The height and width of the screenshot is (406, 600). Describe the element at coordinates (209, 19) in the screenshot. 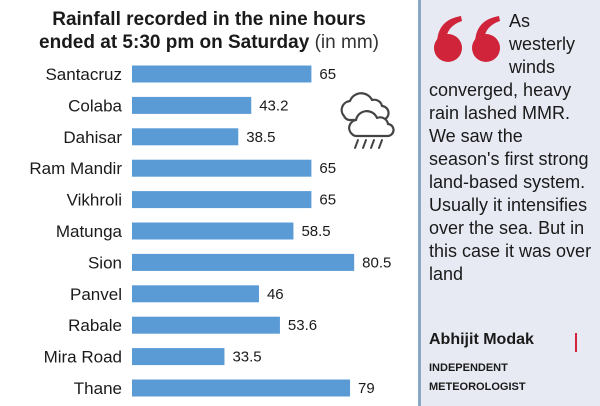

I see `chart-title-line-1: Rainfall recorded in the nine hours` at that location.